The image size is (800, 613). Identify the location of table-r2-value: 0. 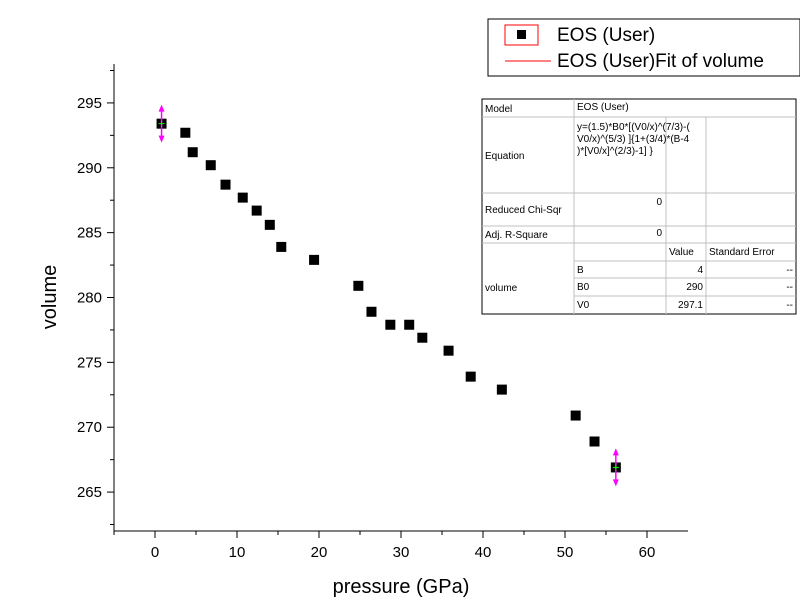
(659, 233).